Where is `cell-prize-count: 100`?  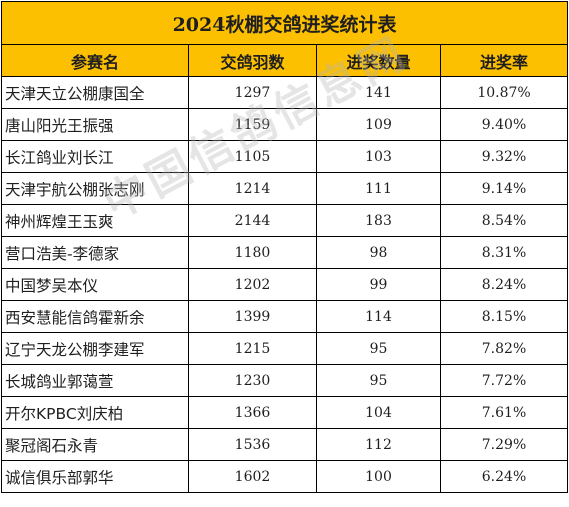
cell-prize-count: 100 is located at coordinates (378, 476).